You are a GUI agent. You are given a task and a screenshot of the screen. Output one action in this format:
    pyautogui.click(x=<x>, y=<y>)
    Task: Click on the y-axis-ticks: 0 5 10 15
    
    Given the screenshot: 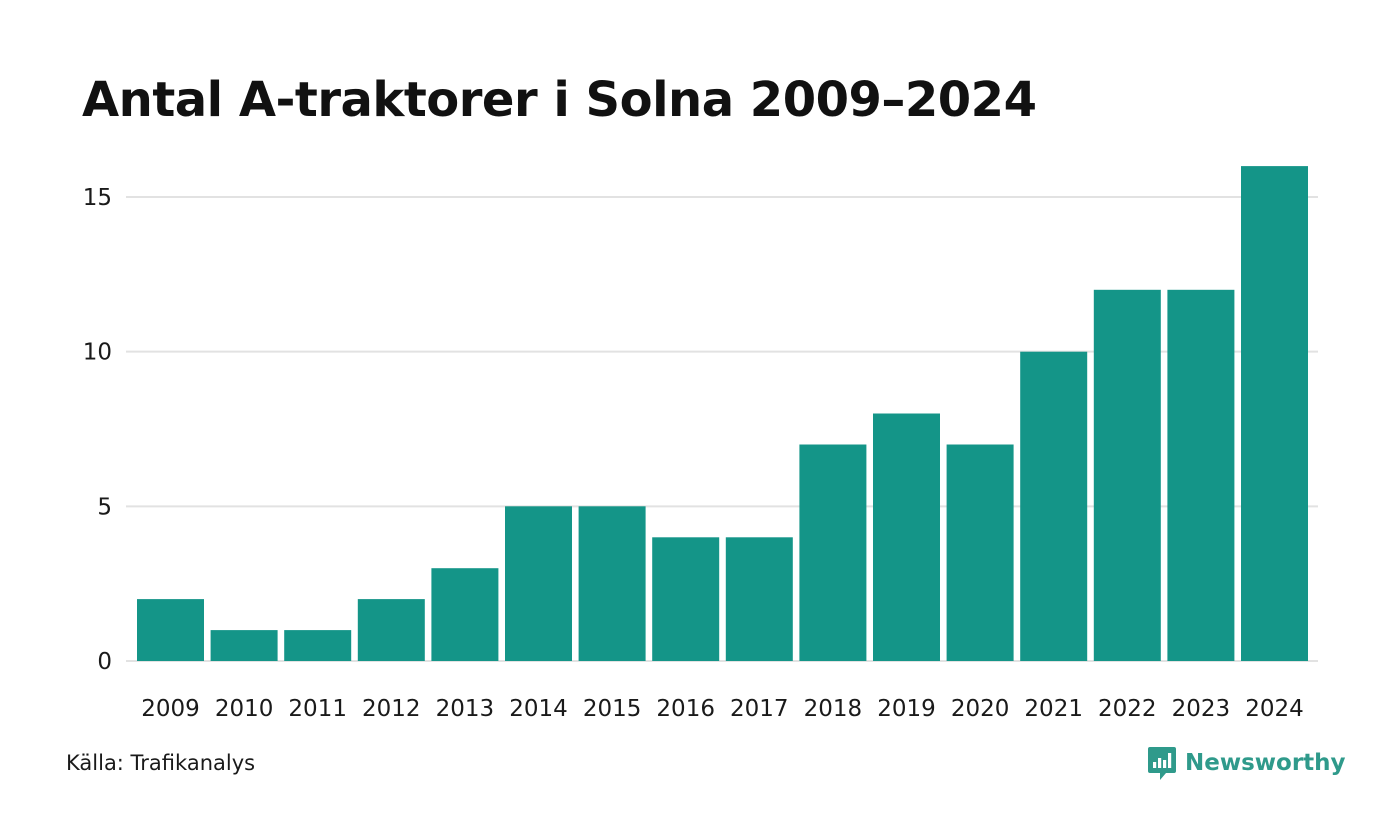 What is the action you would take?
    pyautogui.click(x=97, y=430)
    